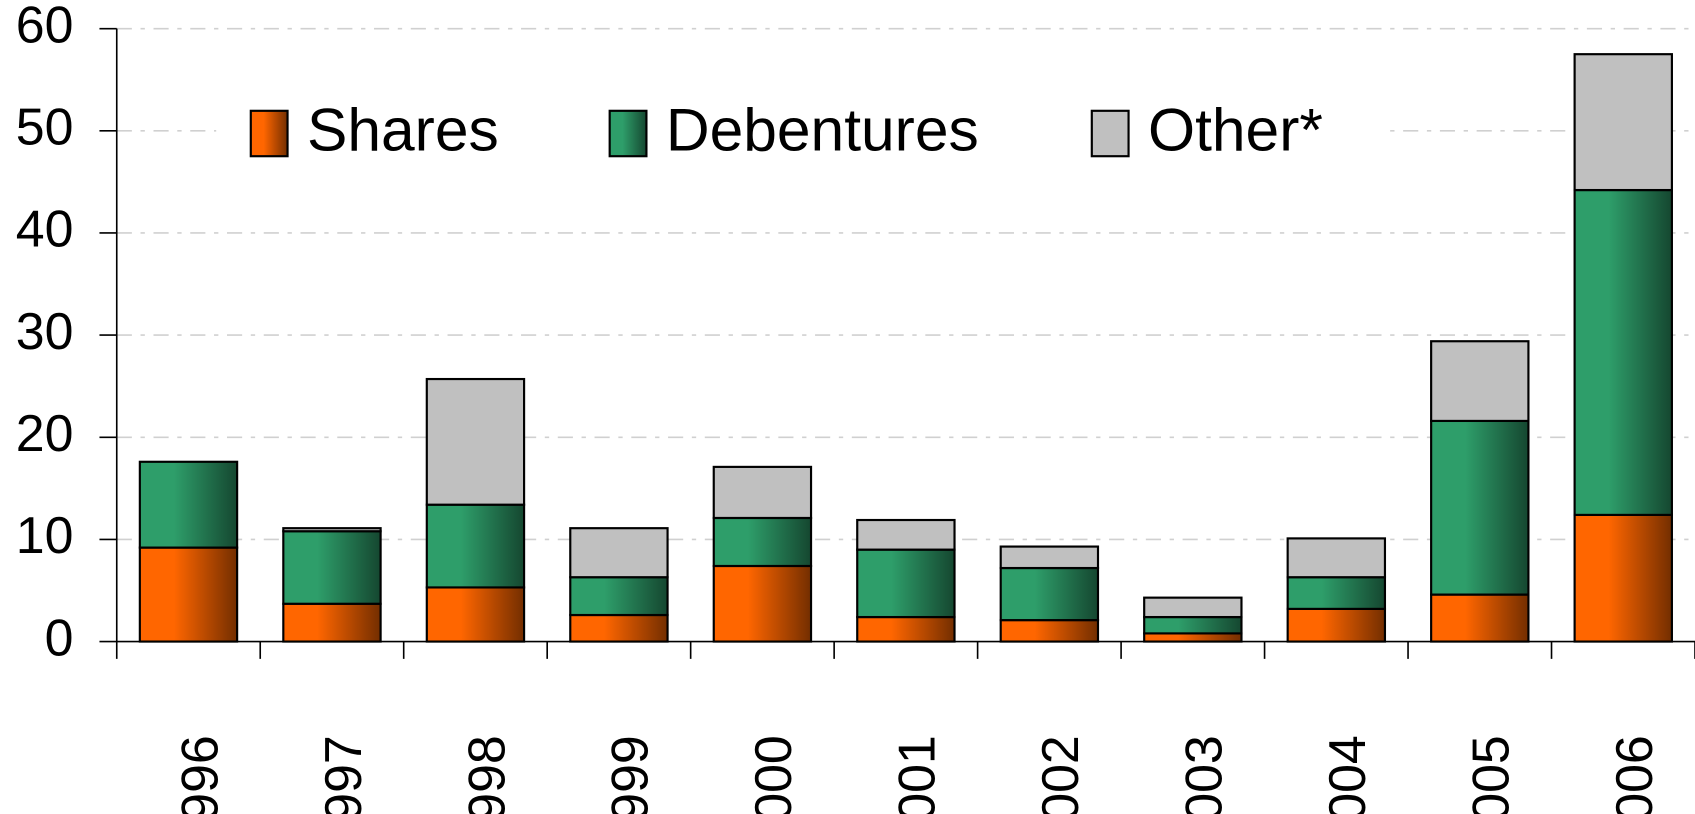  What do you see at coordinates (1235, 130) in the screenshot?
I see `legend-label: Other*` at bounding box center [1235, 130].